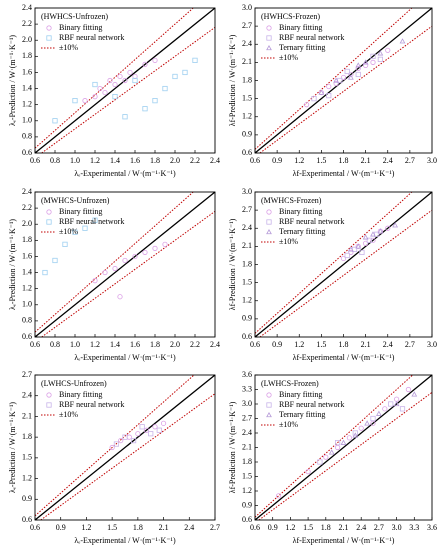 Image resolution: width=445 pixels, height=550 pixels. What do you see at coordinates (247, 209) in the screenshot?
I see `y-tick-label: 2.7` at bounding box center [247, 209].